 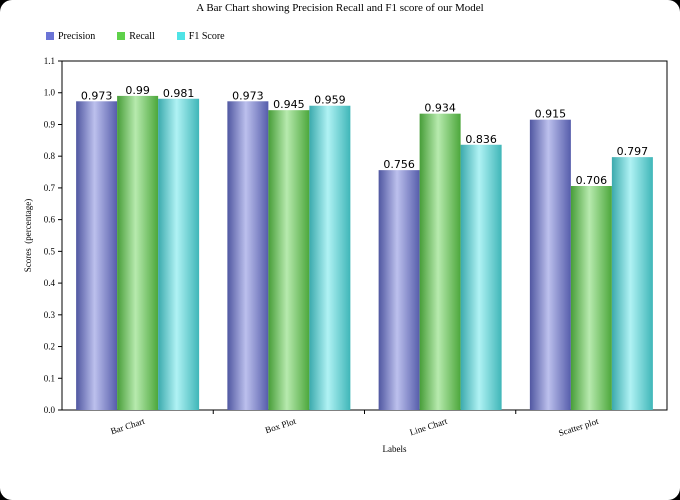 What do you see at coordinates (428, 427) in the screenshot?
I see `x-tick-label: Line Chart` at bounding box center [428, 427].